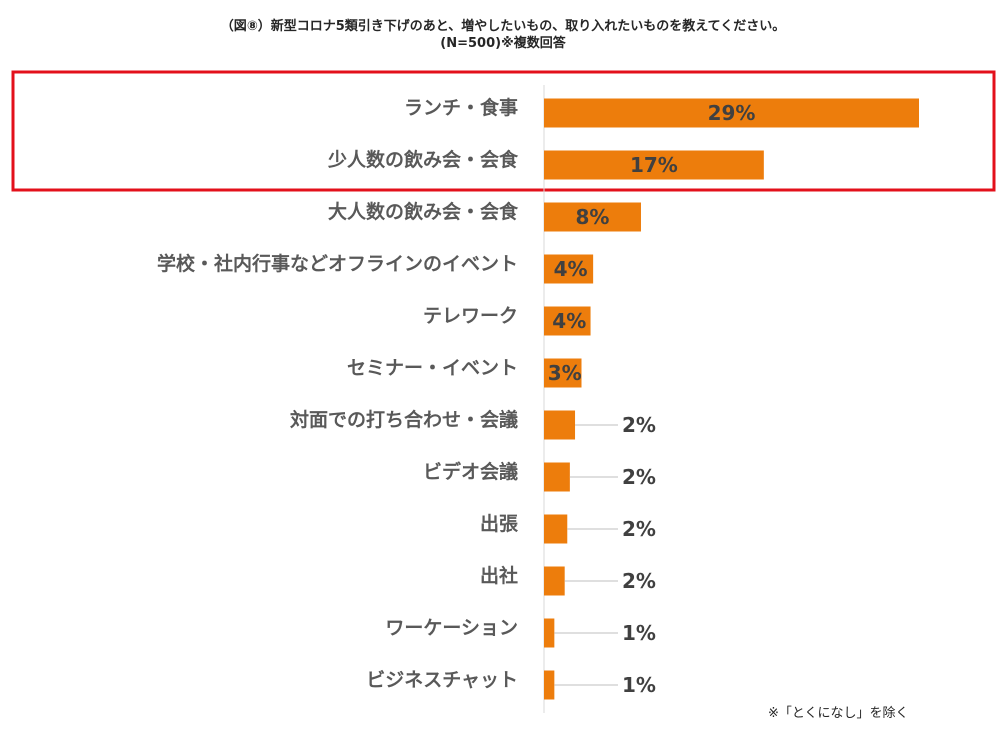  Describe the element at coordinates (499, 523) in the screenshot. I see `category-label: 出張` at that location.